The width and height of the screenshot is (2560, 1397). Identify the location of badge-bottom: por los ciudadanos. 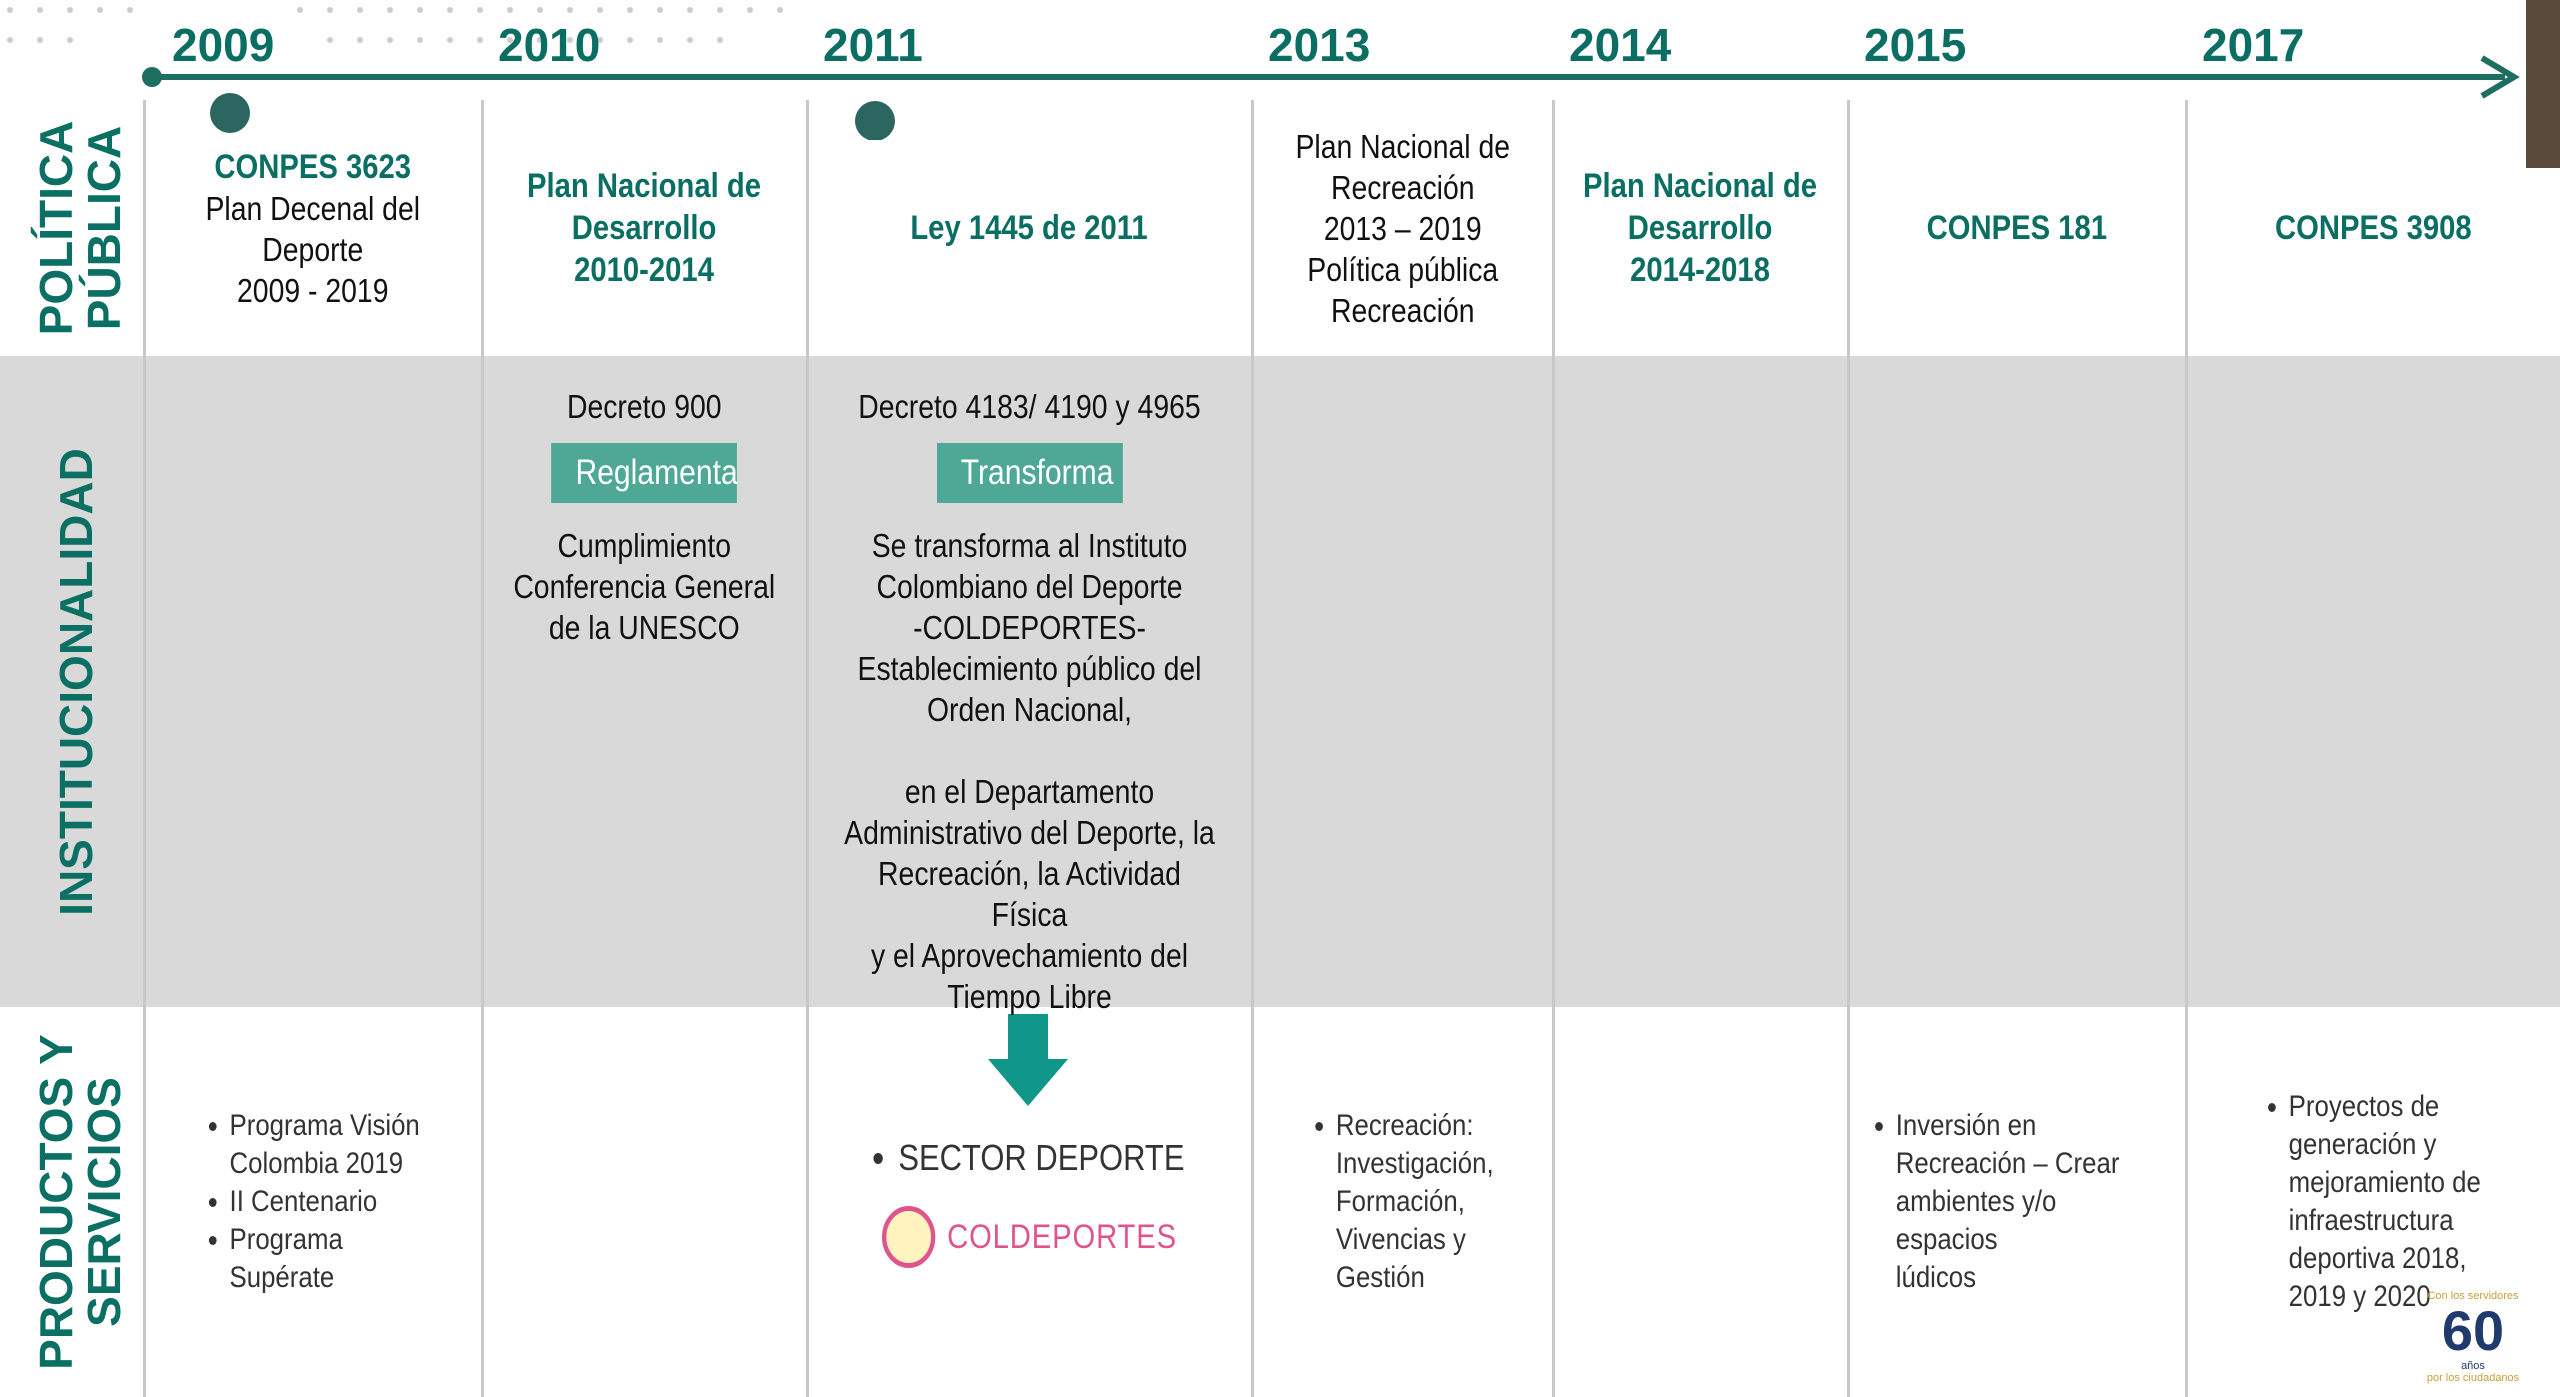
(2473, 1378).